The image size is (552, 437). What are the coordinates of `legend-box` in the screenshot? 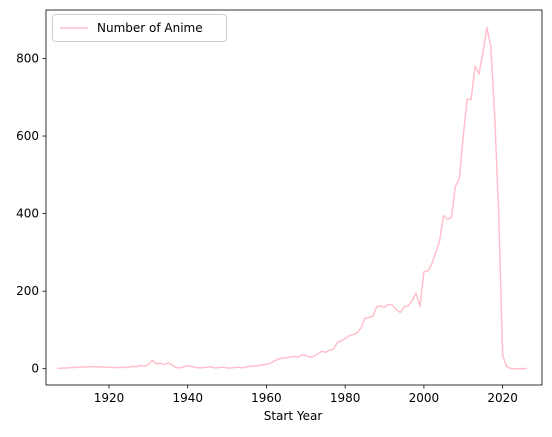 It's located at (139, 28).